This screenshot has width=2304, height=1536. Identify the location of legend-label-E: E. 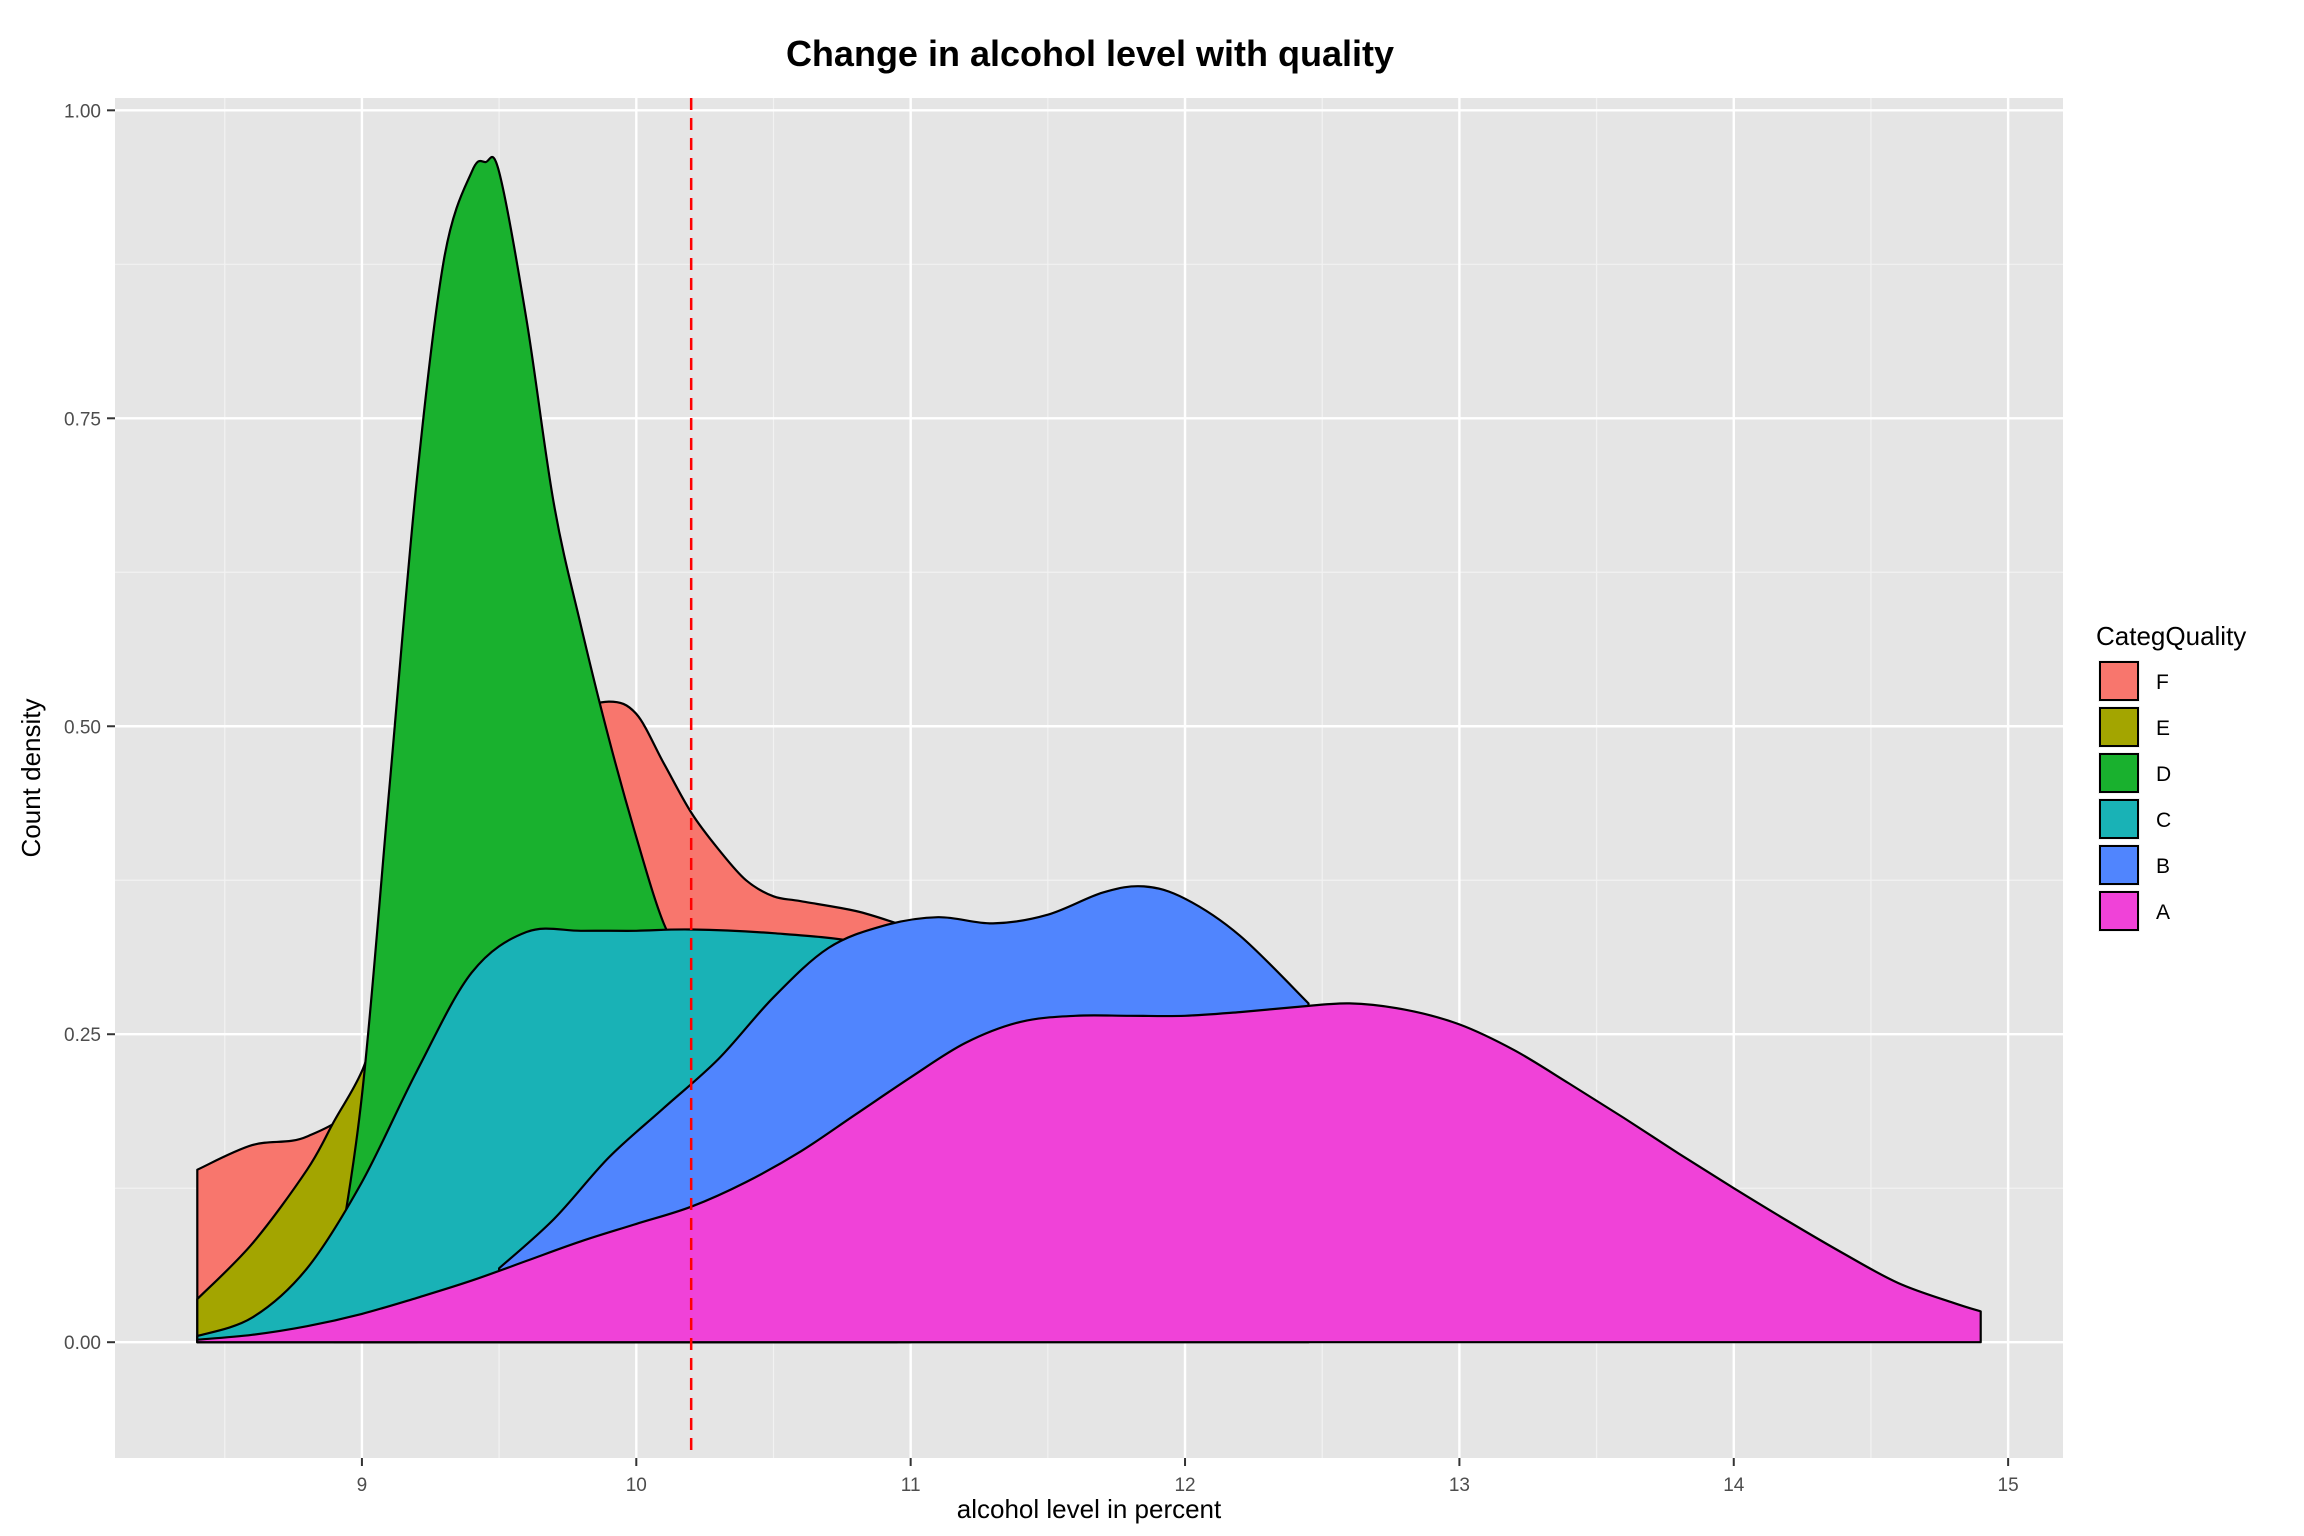
(2163, 728).